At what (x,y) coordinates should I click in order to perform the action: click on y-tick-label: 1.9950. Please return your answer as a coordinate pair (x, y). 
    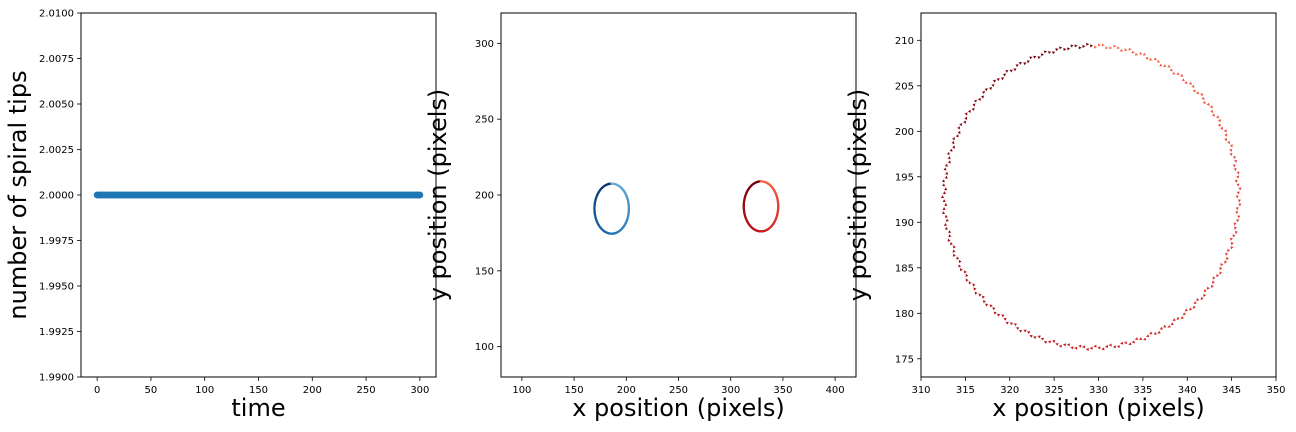
    Looking at the image, I should click on (56, 287).